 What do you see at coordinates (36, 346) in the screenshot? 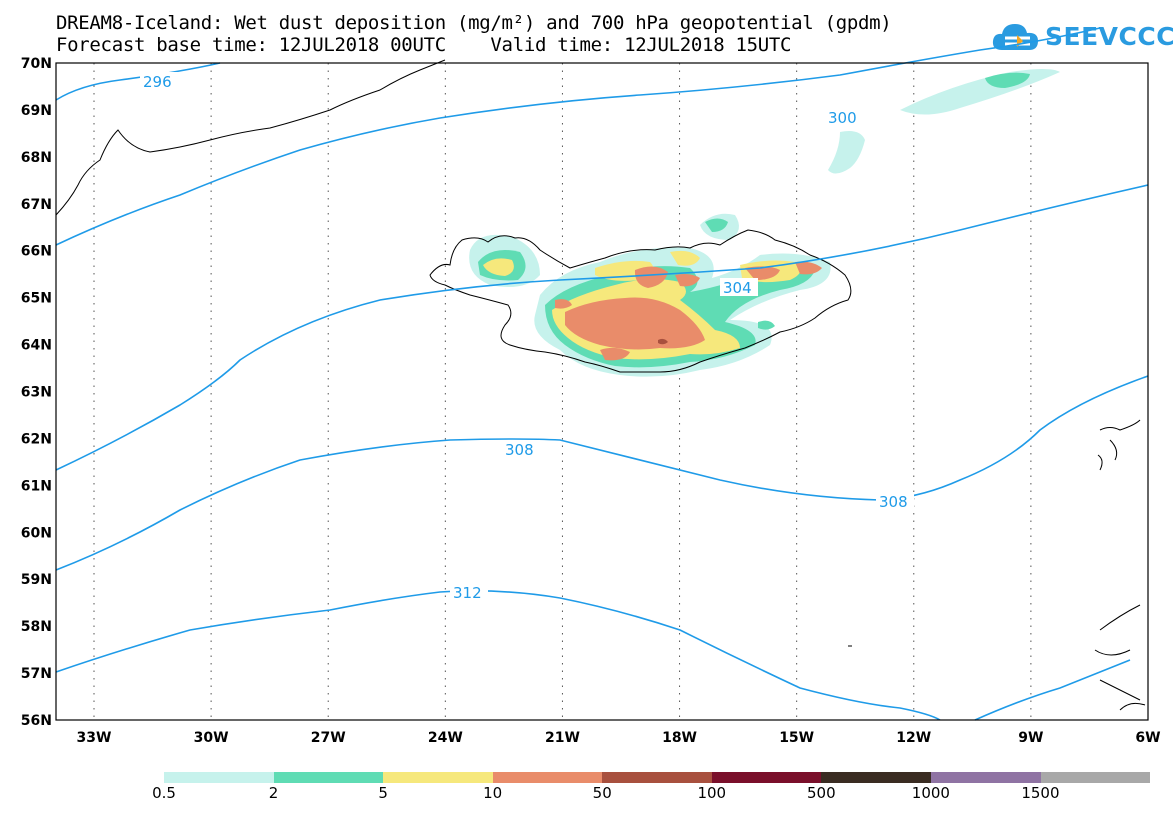
I see `lat-label: 64N` at bounding box center [36, 346].